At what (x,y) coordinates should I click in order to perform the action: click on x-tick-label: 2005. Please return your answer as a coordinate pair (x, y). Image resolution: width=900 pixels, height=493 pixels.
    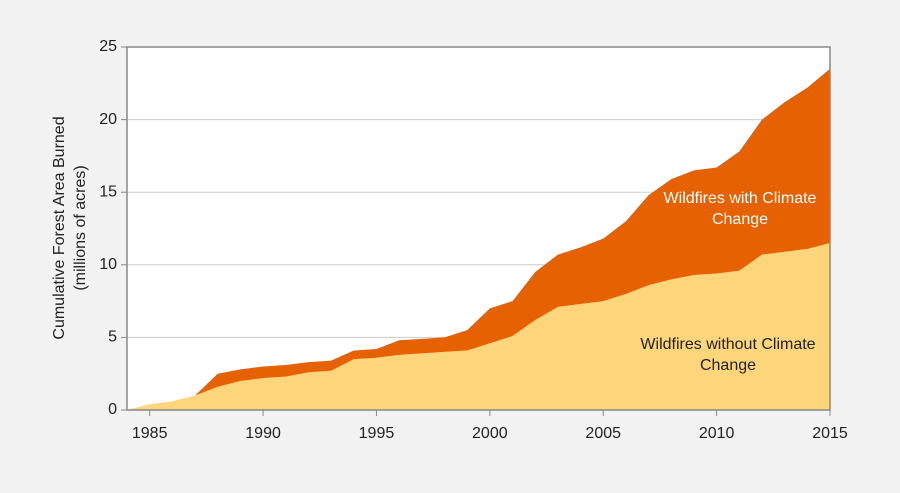
    Looking at the image, I should click on (603, 433).